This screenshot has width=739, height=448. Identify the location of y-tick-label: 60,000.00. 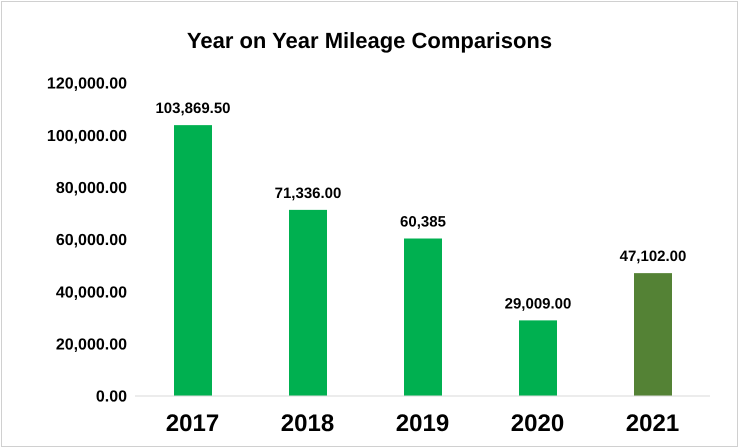
(92, 241).